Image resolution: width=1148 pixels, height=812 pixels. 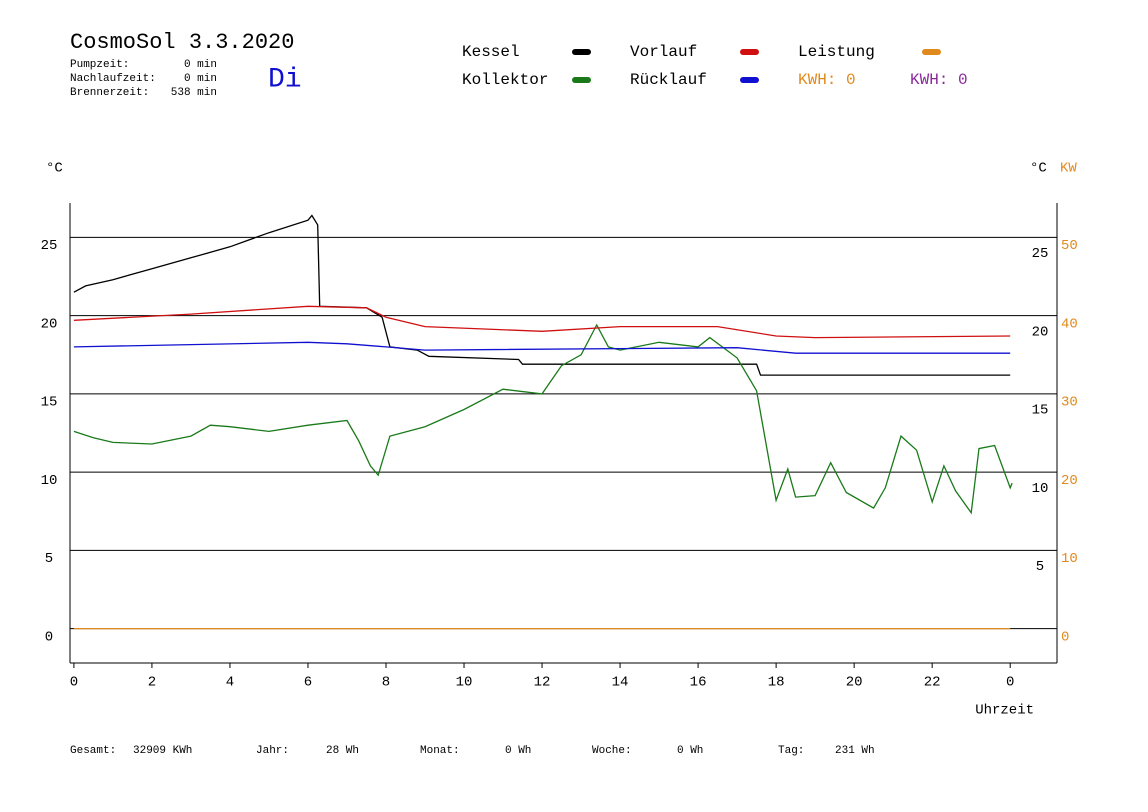 What do you see at coordinates (464, 683) in the screenshot?
I see `x-tick-label: 10` at bounding box center [464, 683].